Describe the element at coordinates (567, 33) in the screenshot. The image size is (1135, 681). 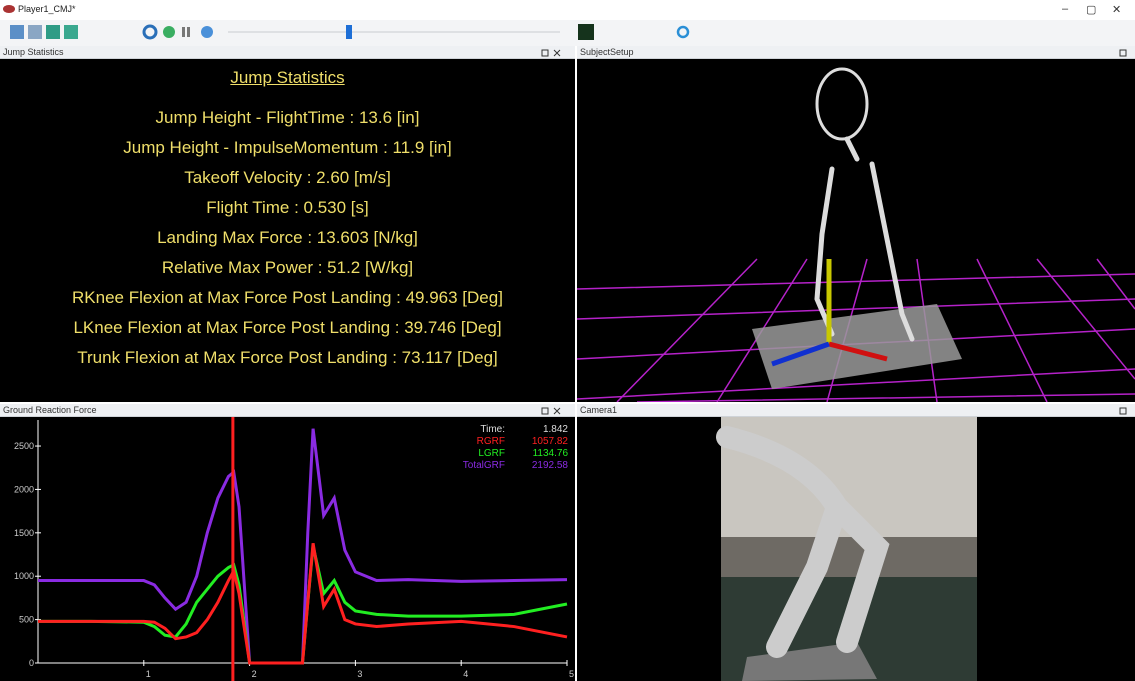
I see `toolbar` at that location.